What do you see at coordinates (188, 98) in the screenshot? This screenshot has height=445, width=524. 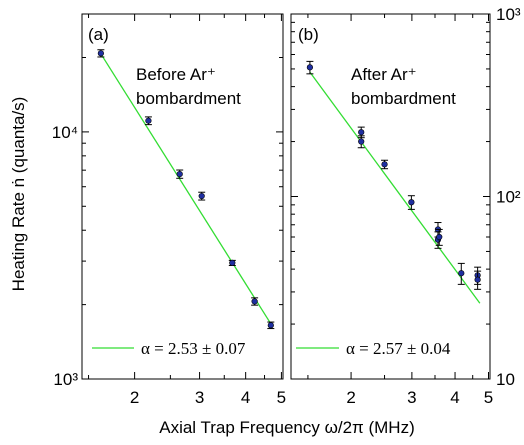 I see `panel-a-annotation-line2: bombardment` at bounding box center [188, 98].